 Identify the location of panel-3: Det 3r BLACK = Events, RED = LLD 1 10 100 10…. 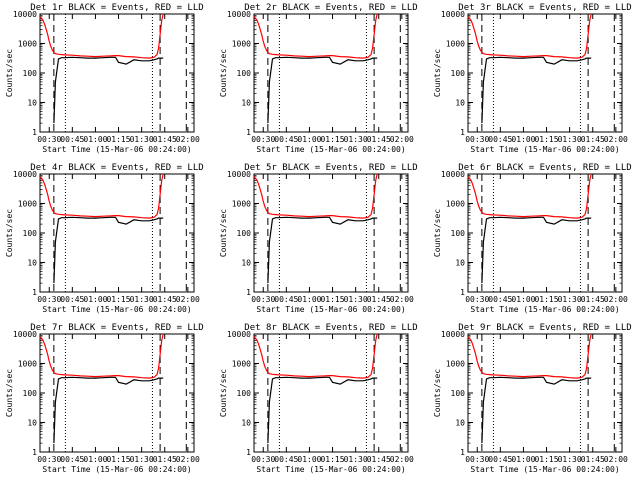
(532, 78).